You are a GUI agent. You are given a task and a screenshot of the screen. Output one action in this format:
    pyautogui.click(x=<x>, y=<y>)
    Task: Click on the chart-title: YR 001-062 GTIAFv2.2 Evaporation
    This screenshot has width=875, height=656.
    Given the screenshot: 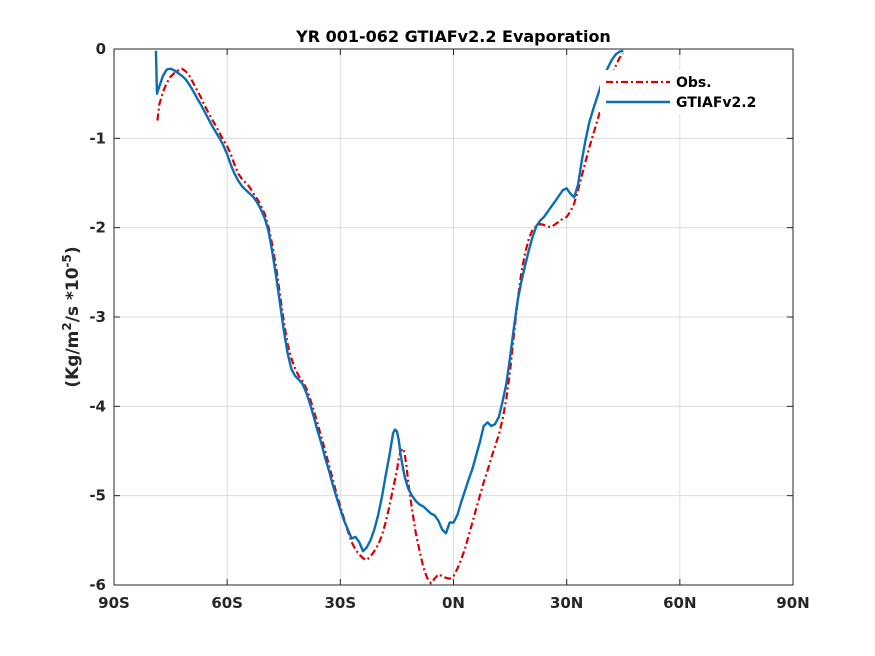 What is the action you would take?
    pyautogui.click(x=453, y=36)
    